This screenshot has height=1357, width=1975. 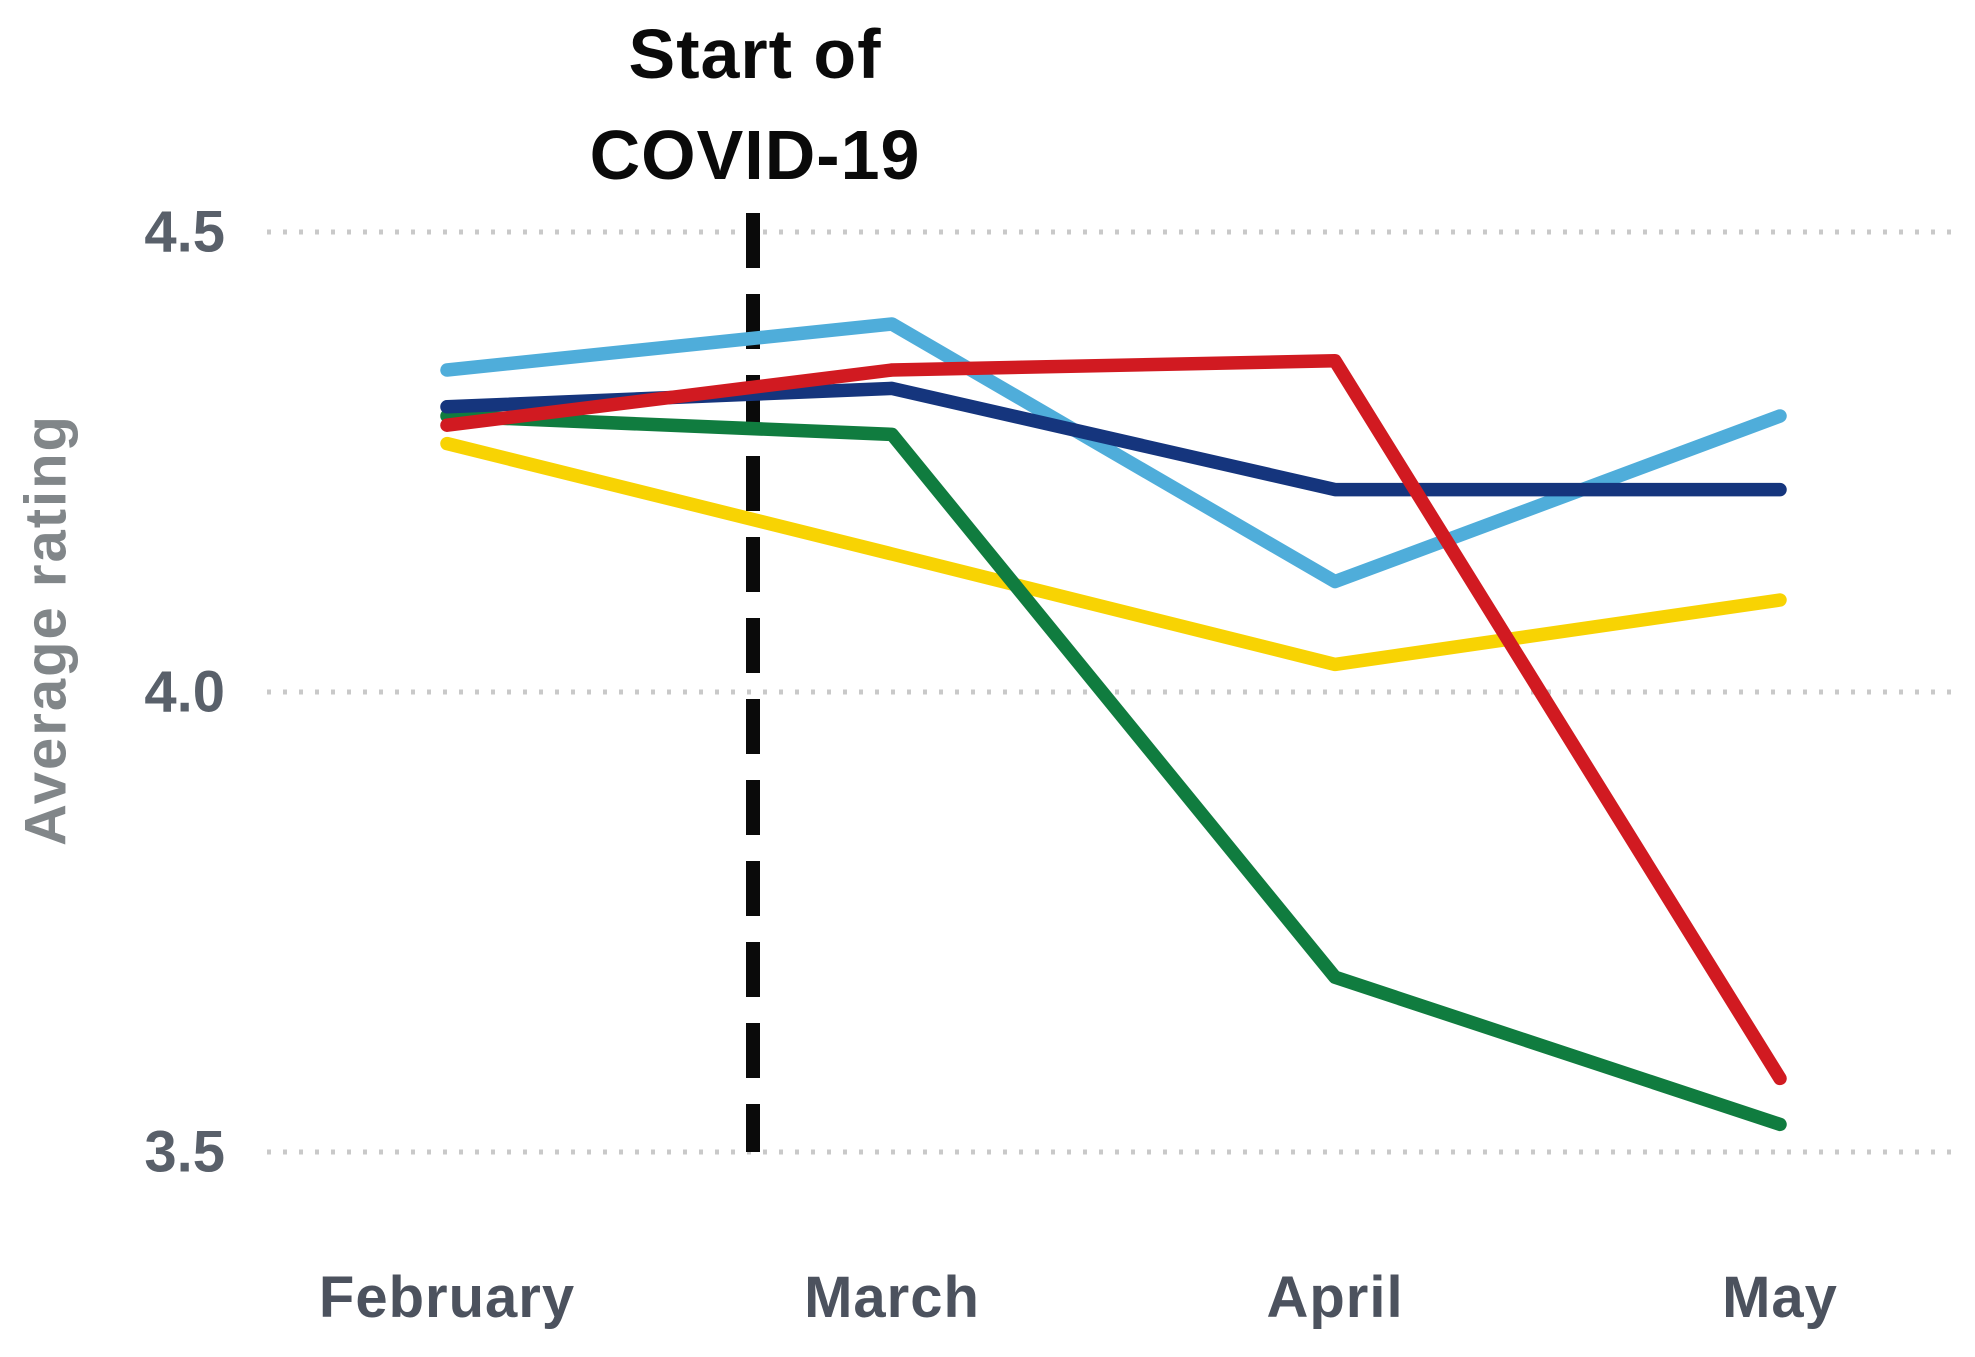 What do you see at coordinates (184, 1152) in the screenshot?
I see `y-tick-label-3.5: 3.5` at bounding box center [184, 1152].